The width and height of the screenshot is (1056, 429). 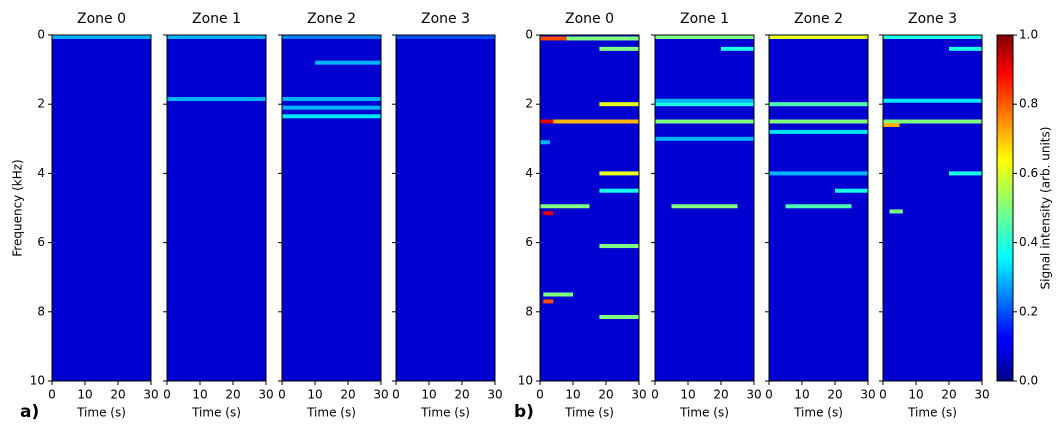 I want to click on y-tick-label: 10, so click(x=525, y=381).